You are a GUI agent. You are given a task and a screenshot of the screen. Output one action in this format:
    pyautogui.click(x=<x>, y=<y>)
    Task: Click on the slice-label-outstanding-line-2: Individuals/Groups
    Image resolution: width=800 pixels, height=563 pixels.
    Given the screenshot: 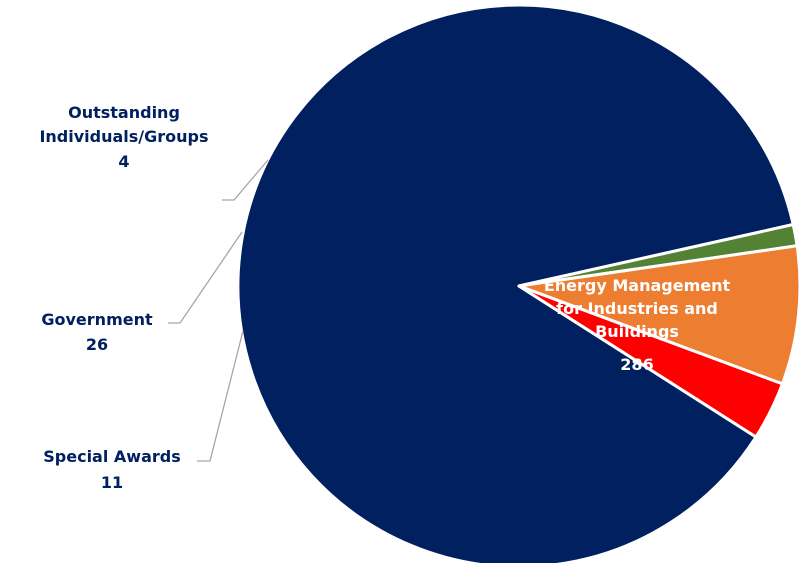 What is the action you would take?
    pyautogui.click(x=123, y=136)
    